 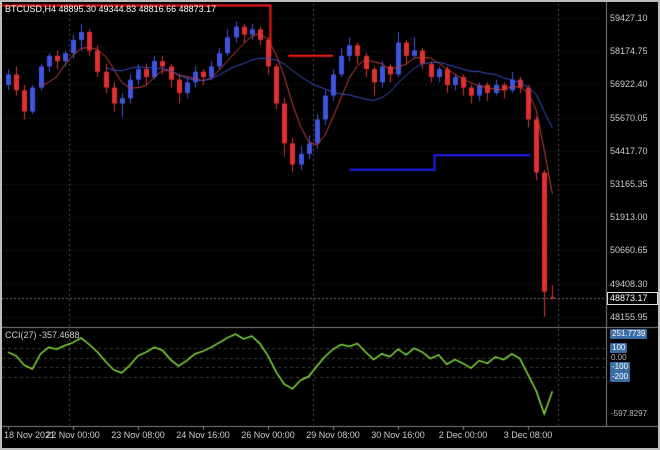 I want to click on cci-scale-label: 0.00, so click(x=619, y=357).